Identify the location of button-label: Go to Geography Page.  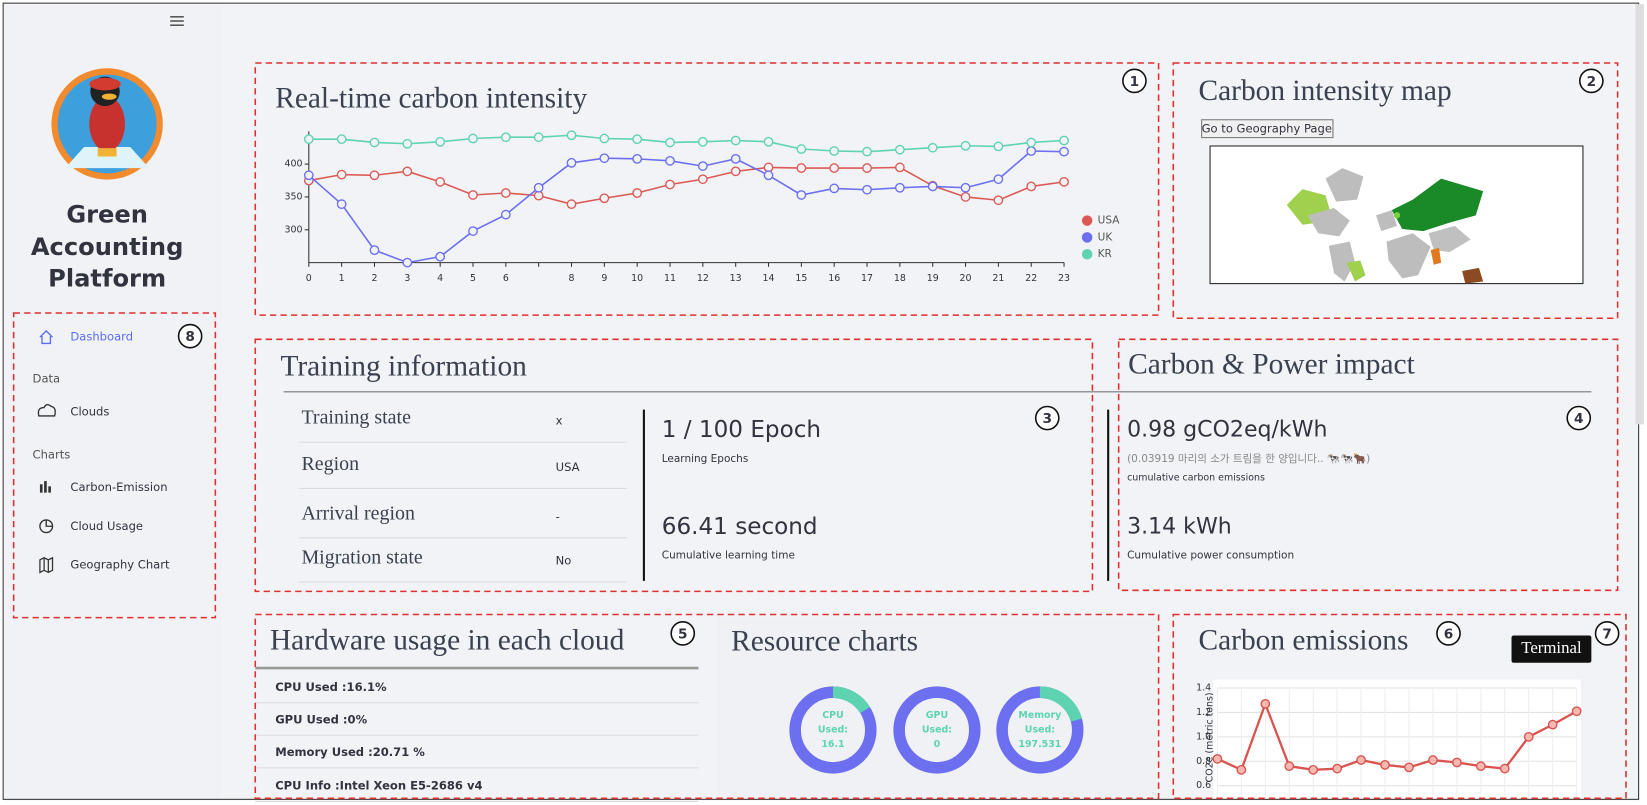
(1267, 129).